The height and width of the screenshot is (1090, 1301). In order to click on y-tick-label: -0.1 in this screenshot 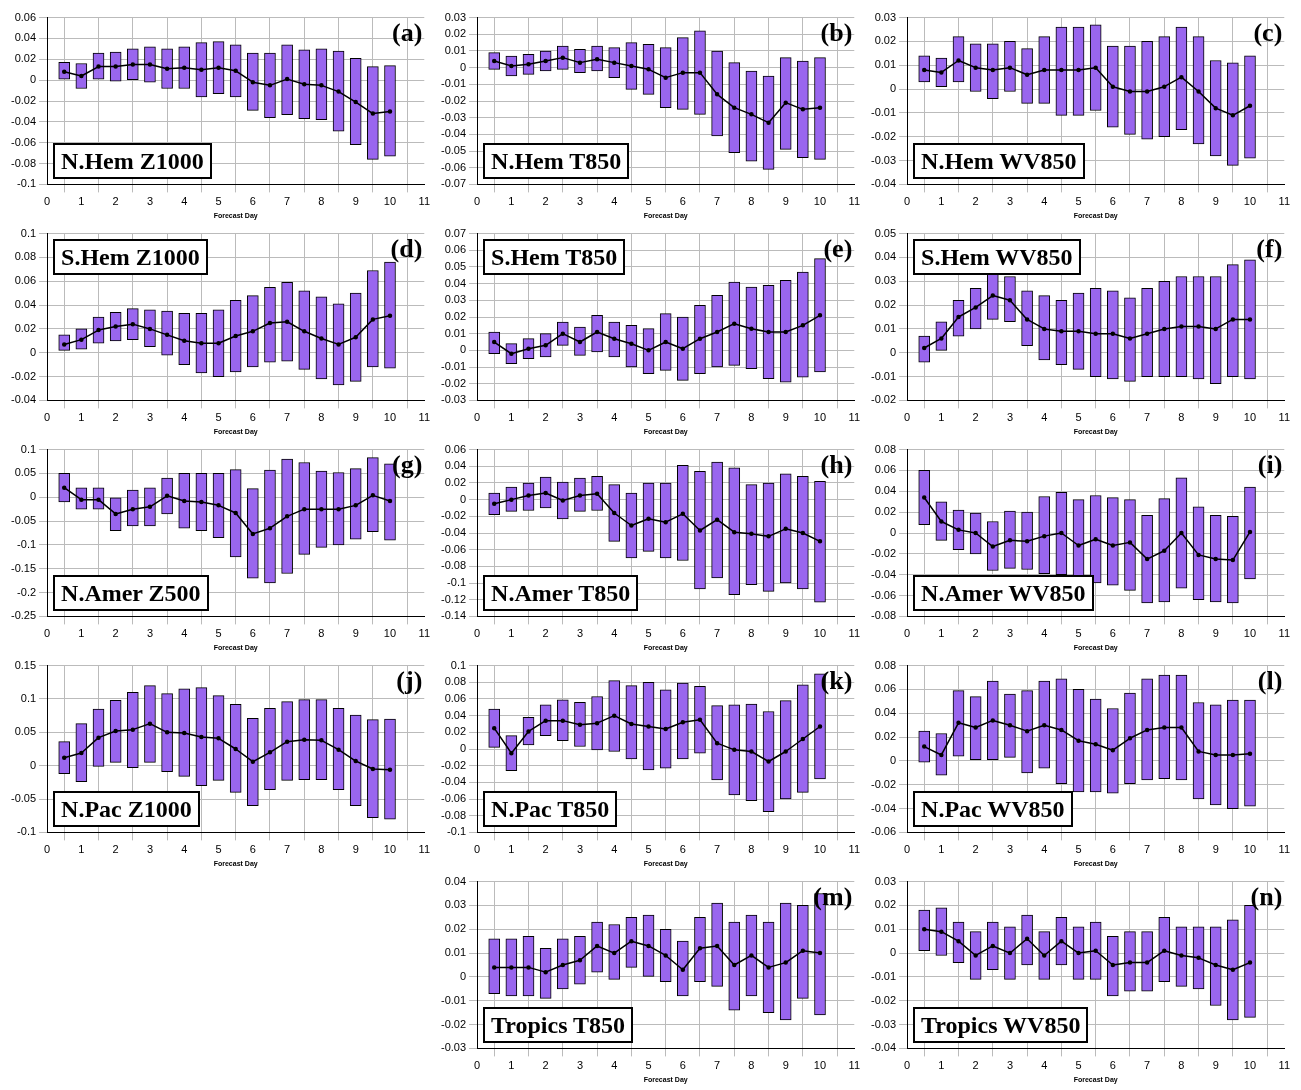, I will do `click(27, 543)`.